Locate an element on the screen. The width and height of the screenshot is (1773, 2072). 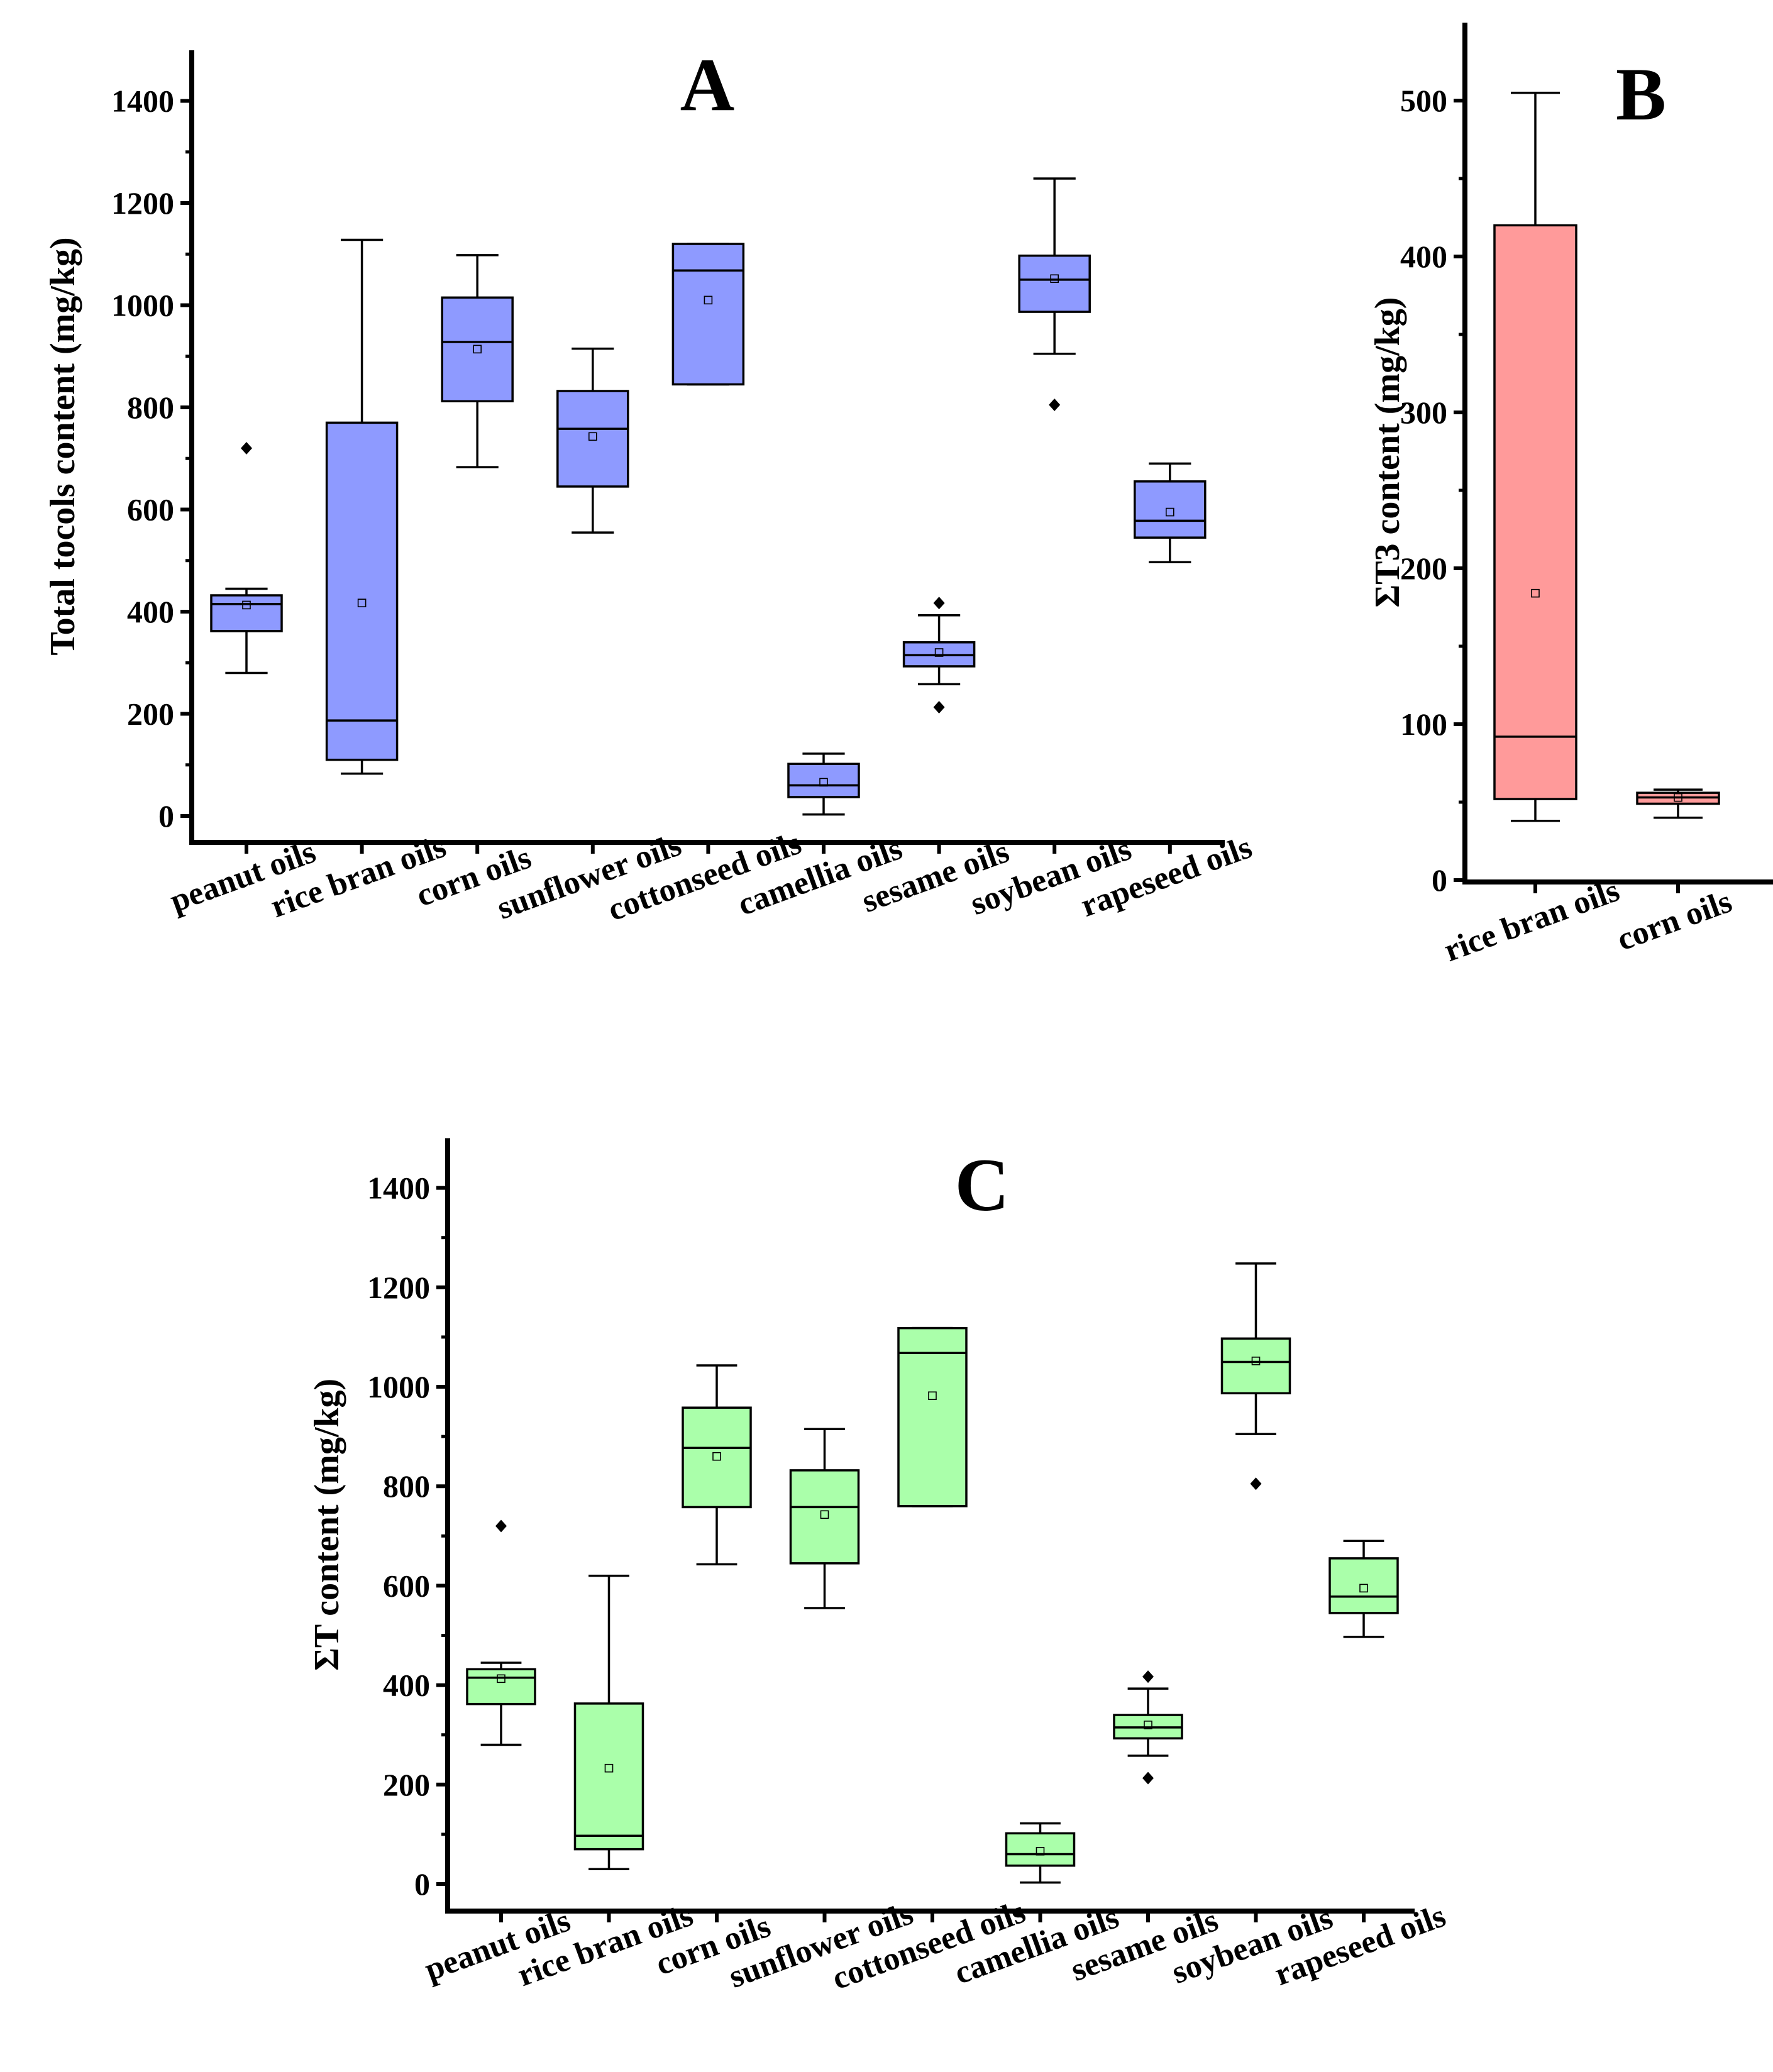
panel-letter: C is located at coordinates (982, 1184).